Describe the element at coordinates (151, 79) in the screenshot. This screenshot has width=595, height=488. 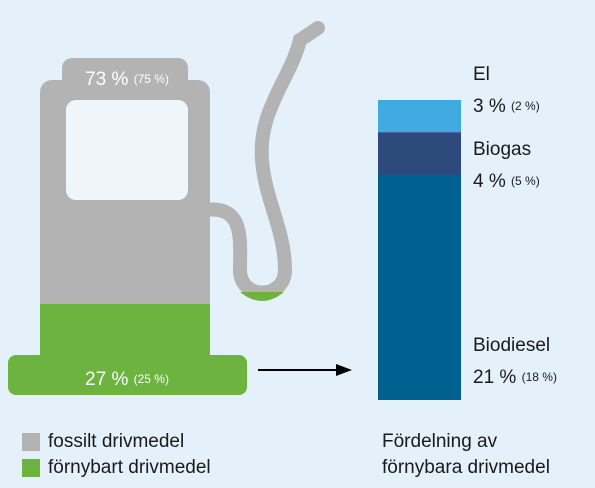
I see `previous-value: (75 %)` at that location.